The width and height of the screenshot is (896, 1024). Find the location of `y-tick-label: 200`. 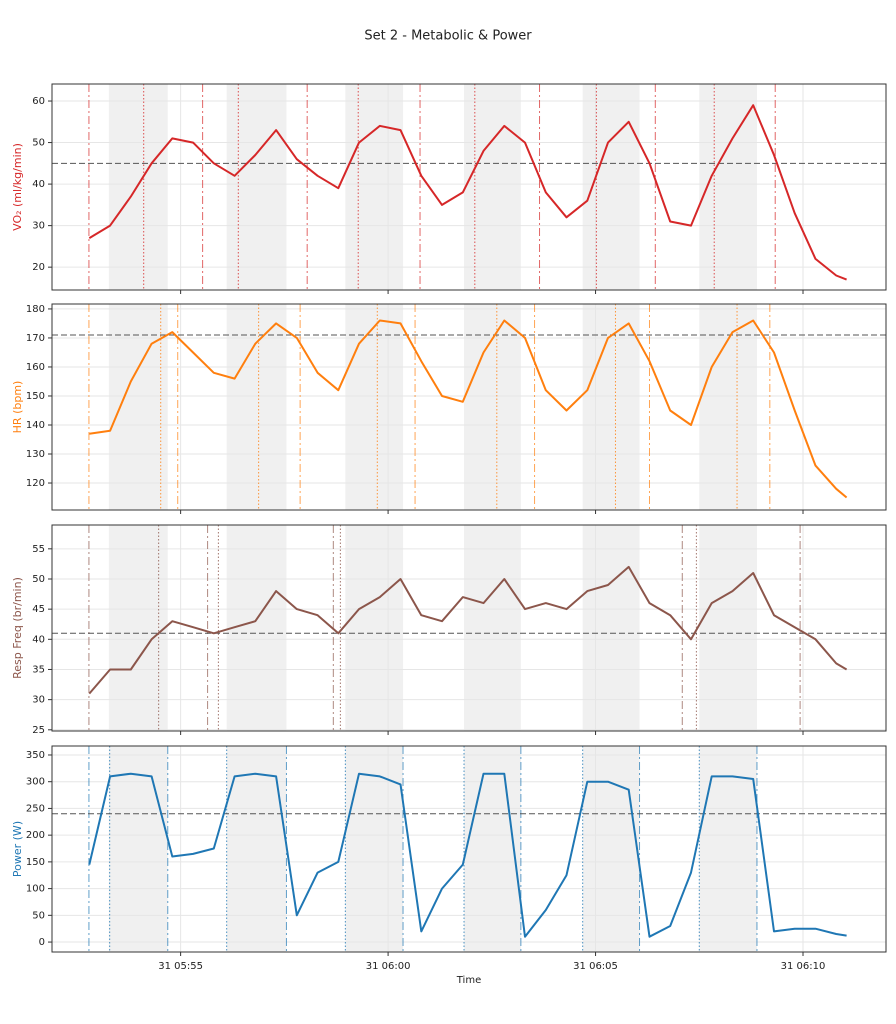

y-tick-label: 200 is located at coordinates (35, 835).